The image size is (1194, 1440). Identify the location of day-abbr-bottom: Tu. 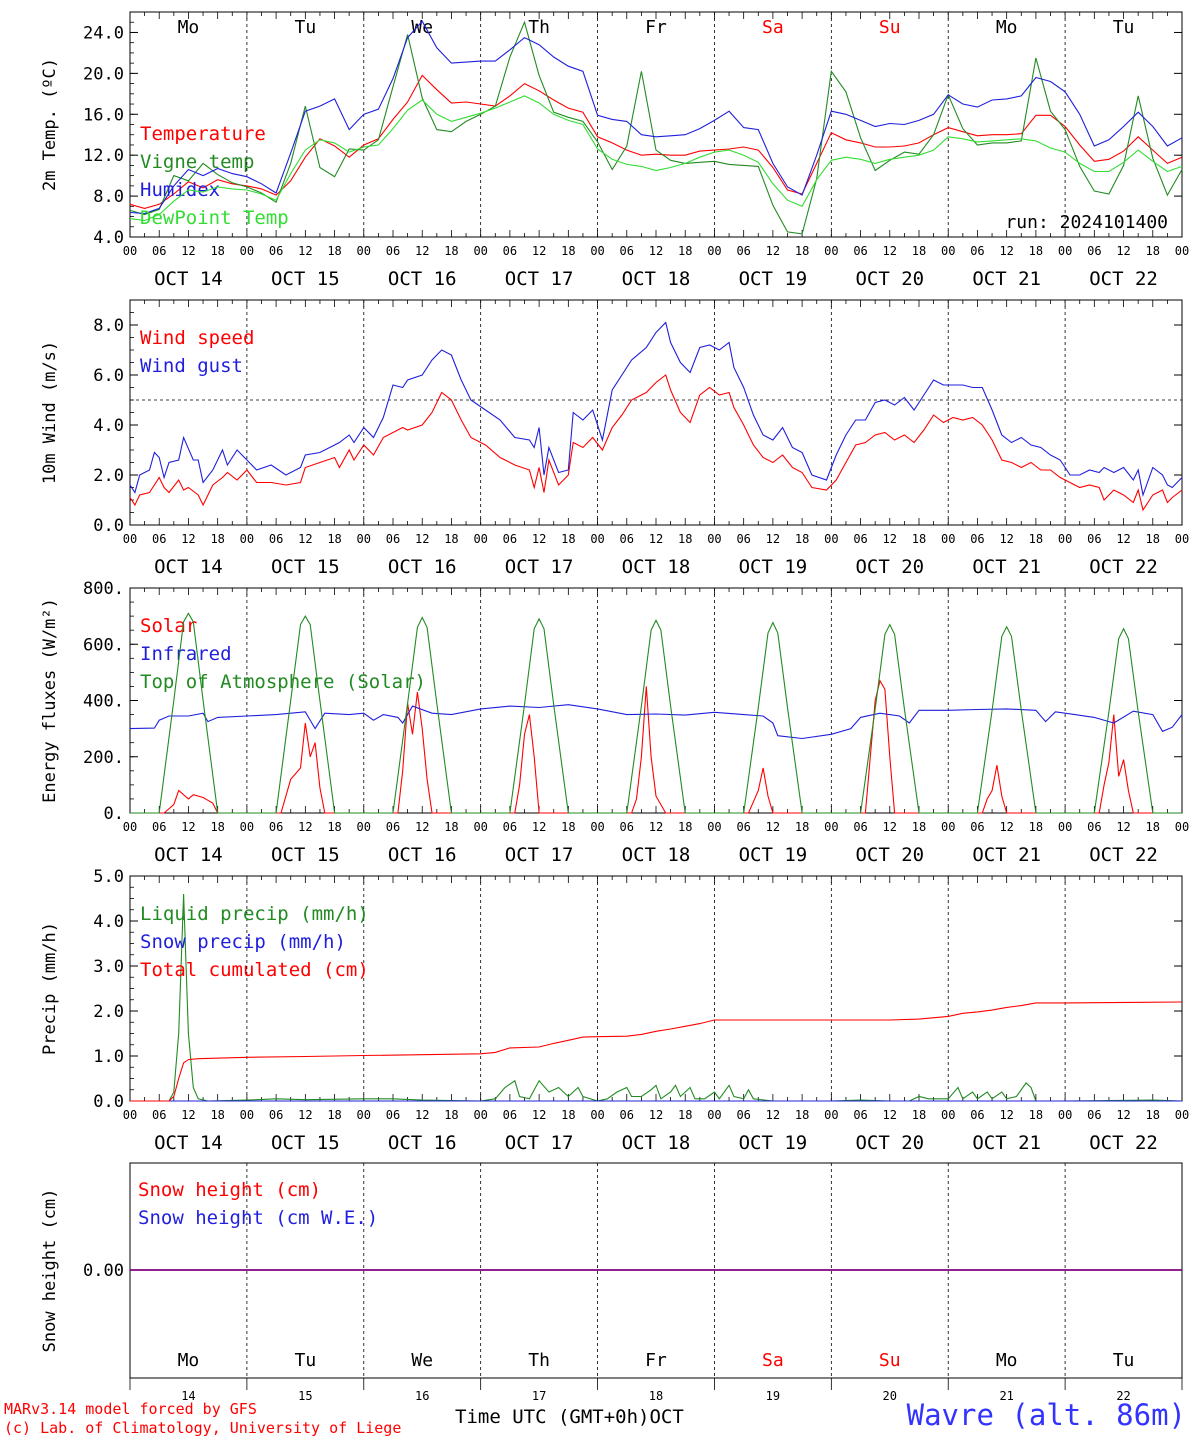
(305, 1360).